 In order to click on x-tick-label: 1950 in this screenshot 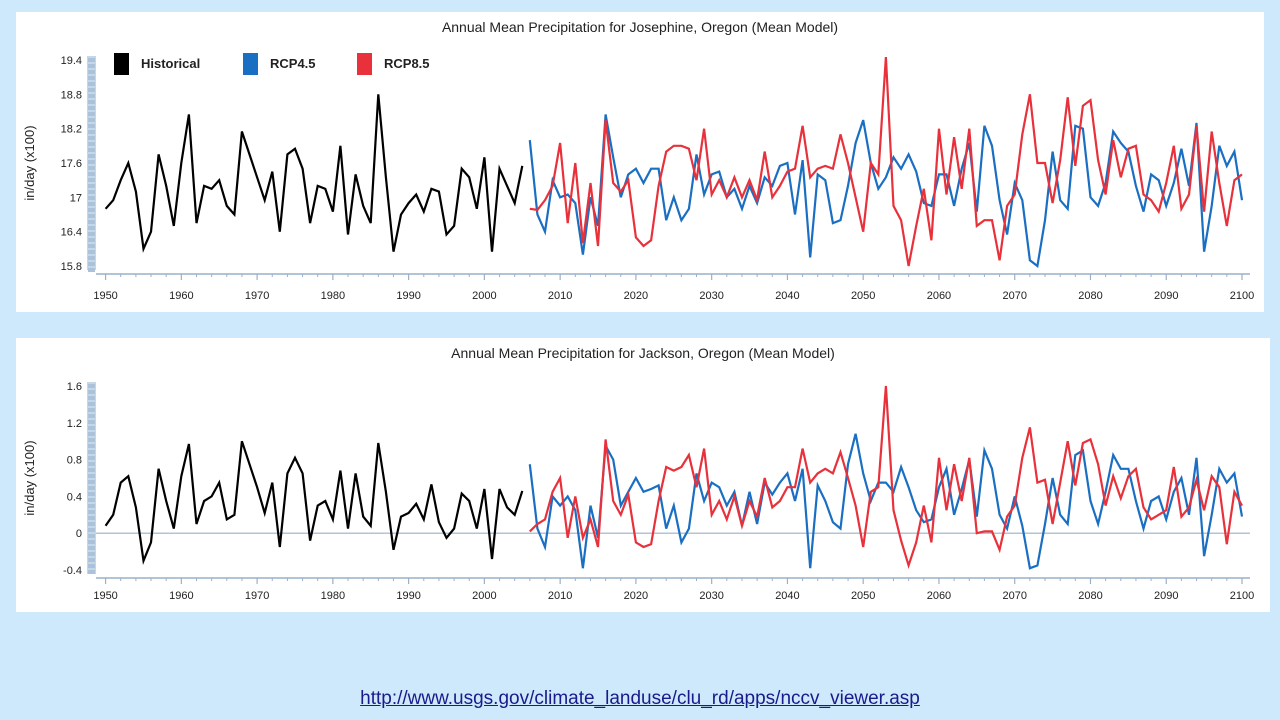, I will do `click(105, 596)`.